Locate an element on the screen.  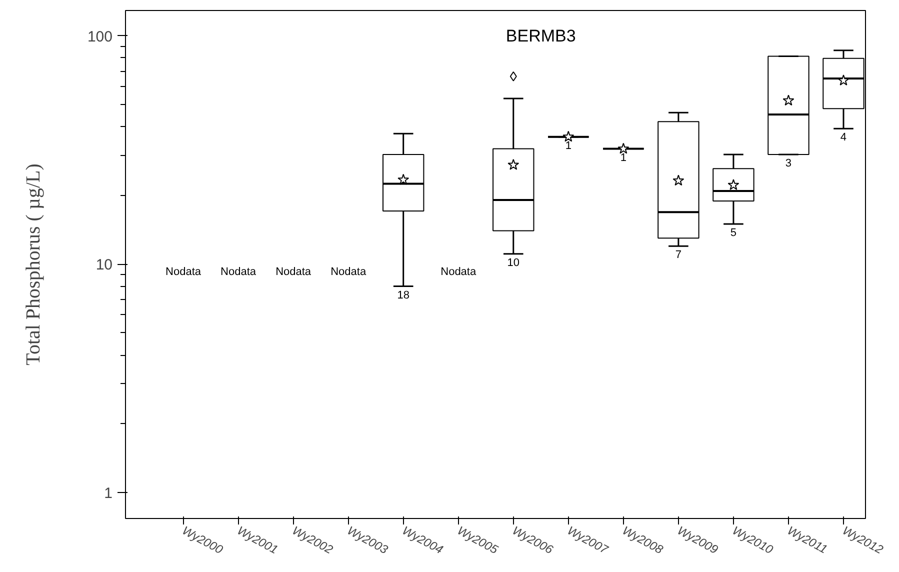
annotation: 5 is located at coordinates (733, 232).